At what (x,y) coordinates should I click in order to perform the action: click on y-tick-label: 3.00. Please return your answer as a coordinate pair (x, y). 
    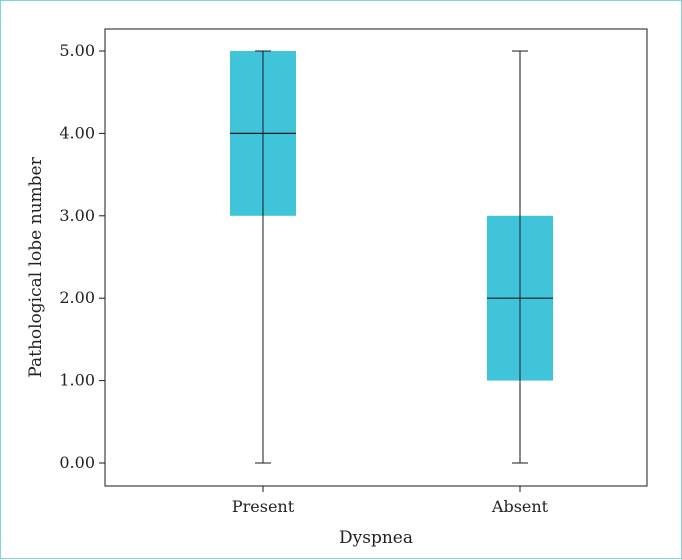
    Looking at the image, I should click on (77, 215).